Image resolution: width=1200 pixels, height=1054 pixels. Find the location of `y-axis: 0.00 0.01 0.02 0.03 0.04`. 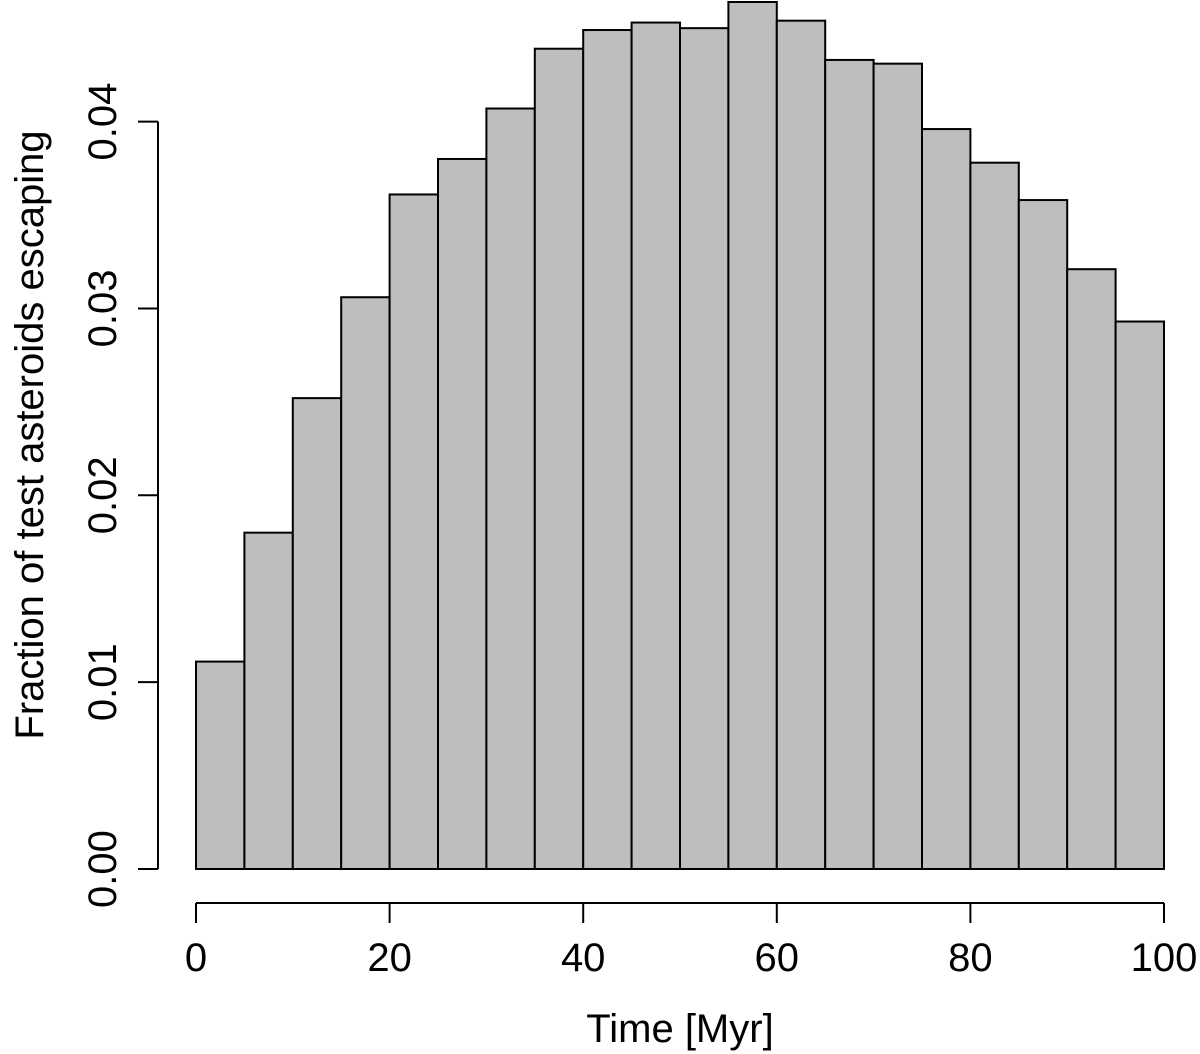

y-axis: 0.00 0.01 0.02 0.03 0.04 is located at coordinates (120, 495).